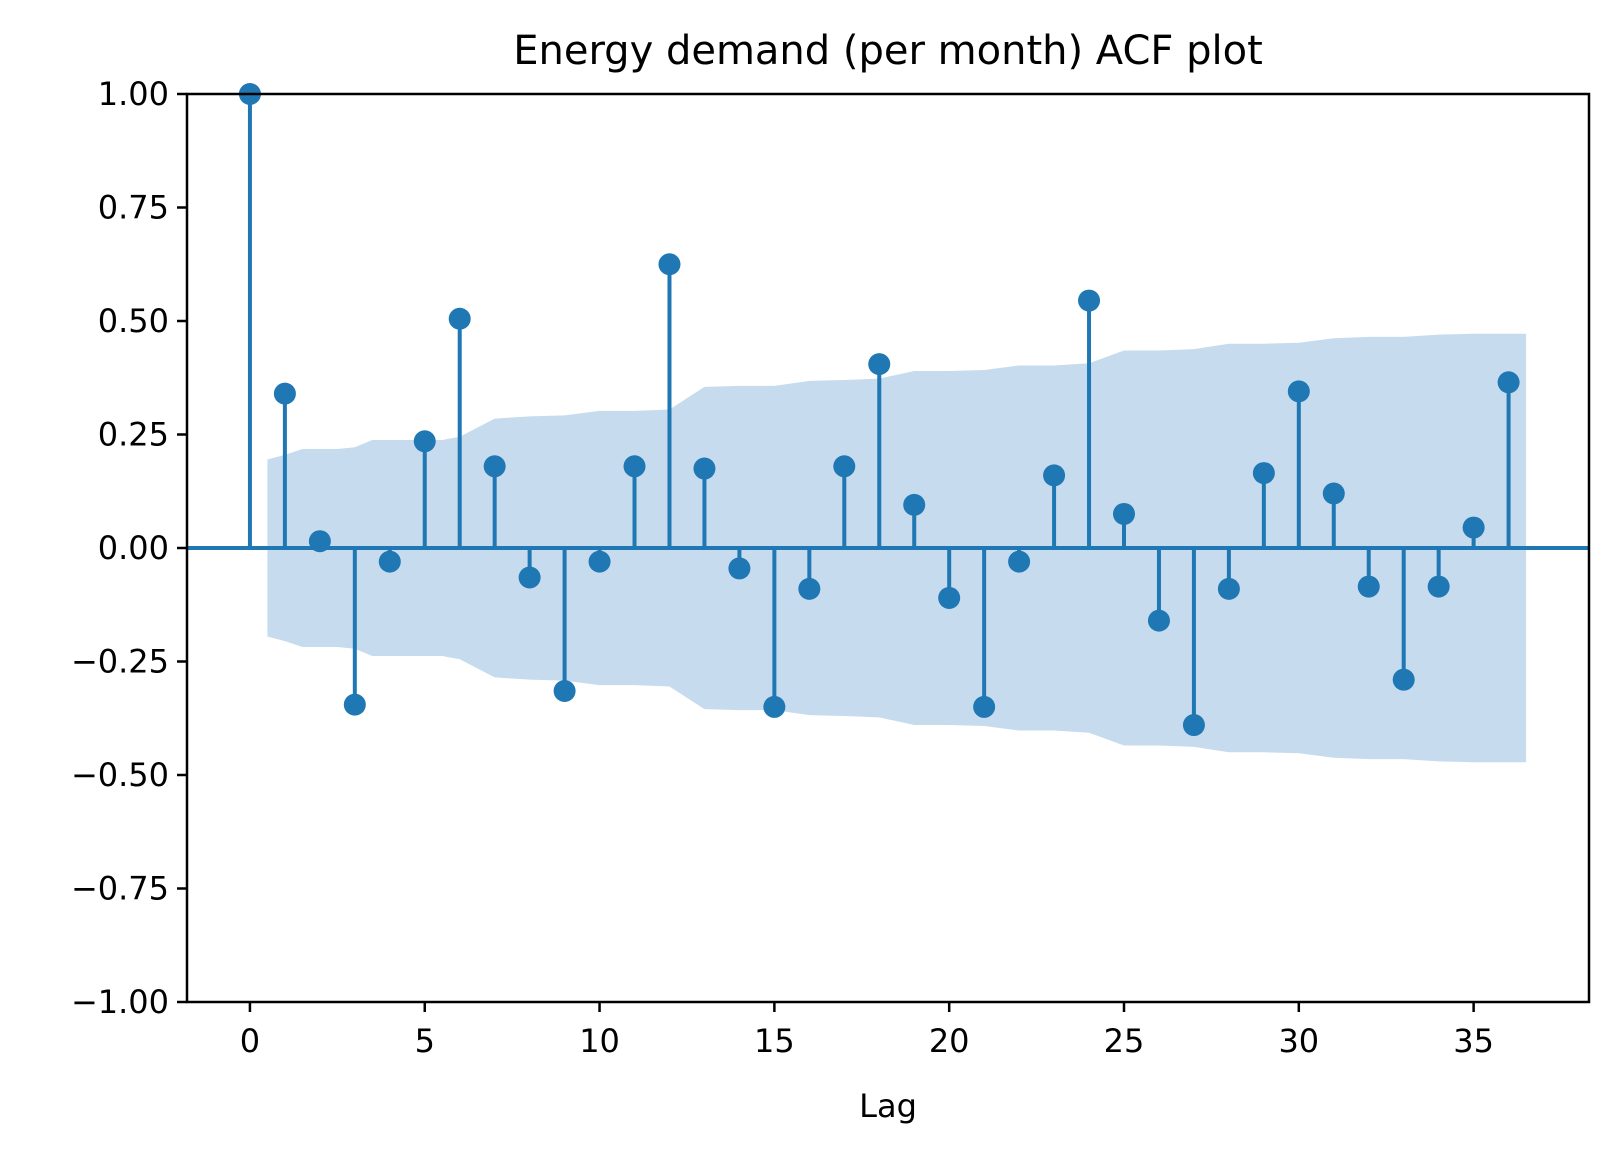 The width and height of the screenshot is (1611, 1154). What do you see at coordinates (888, 1106) in the screenshot?
I see `x-axis-label: Lag` at bounding box center [888, 1106].